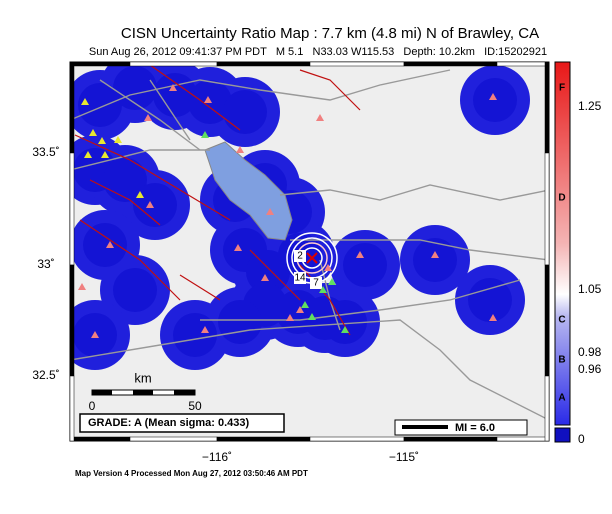 Image resolution: width=612 pixels, height=514 pixels. I want to click on lon-label: −116˚, so click(217, 457).